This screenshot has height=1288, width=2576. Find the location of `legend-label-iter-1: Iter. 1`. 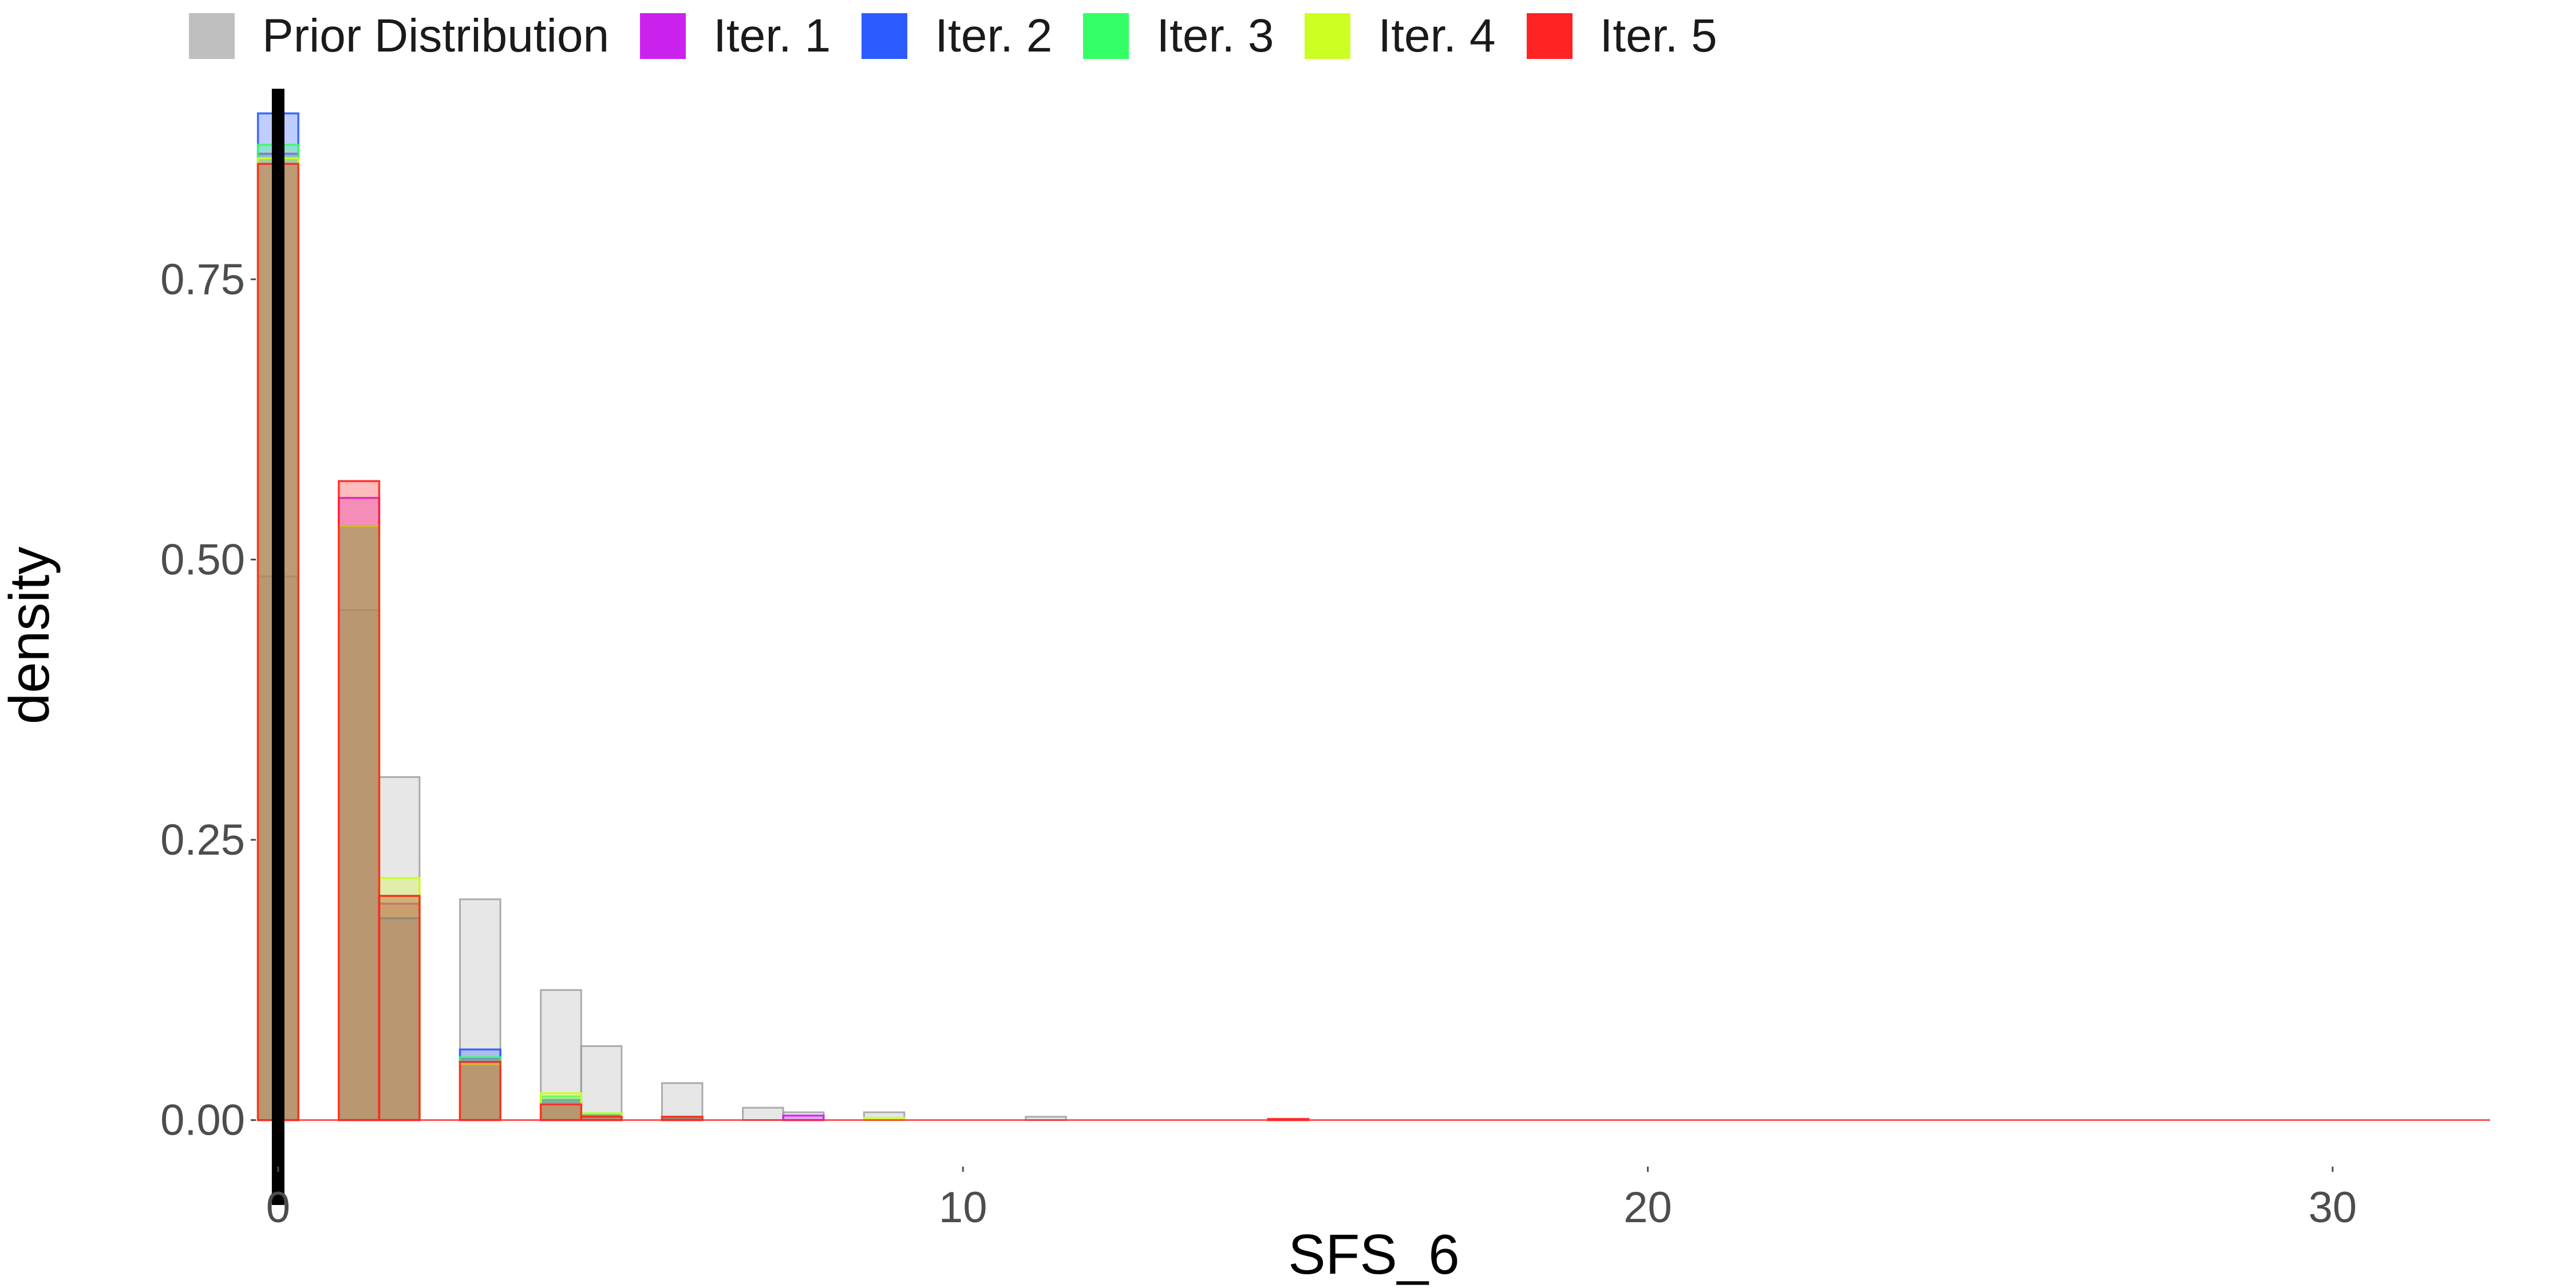

legend-label-iter-1: Iter. 1 is located at coordinates (772, 36).